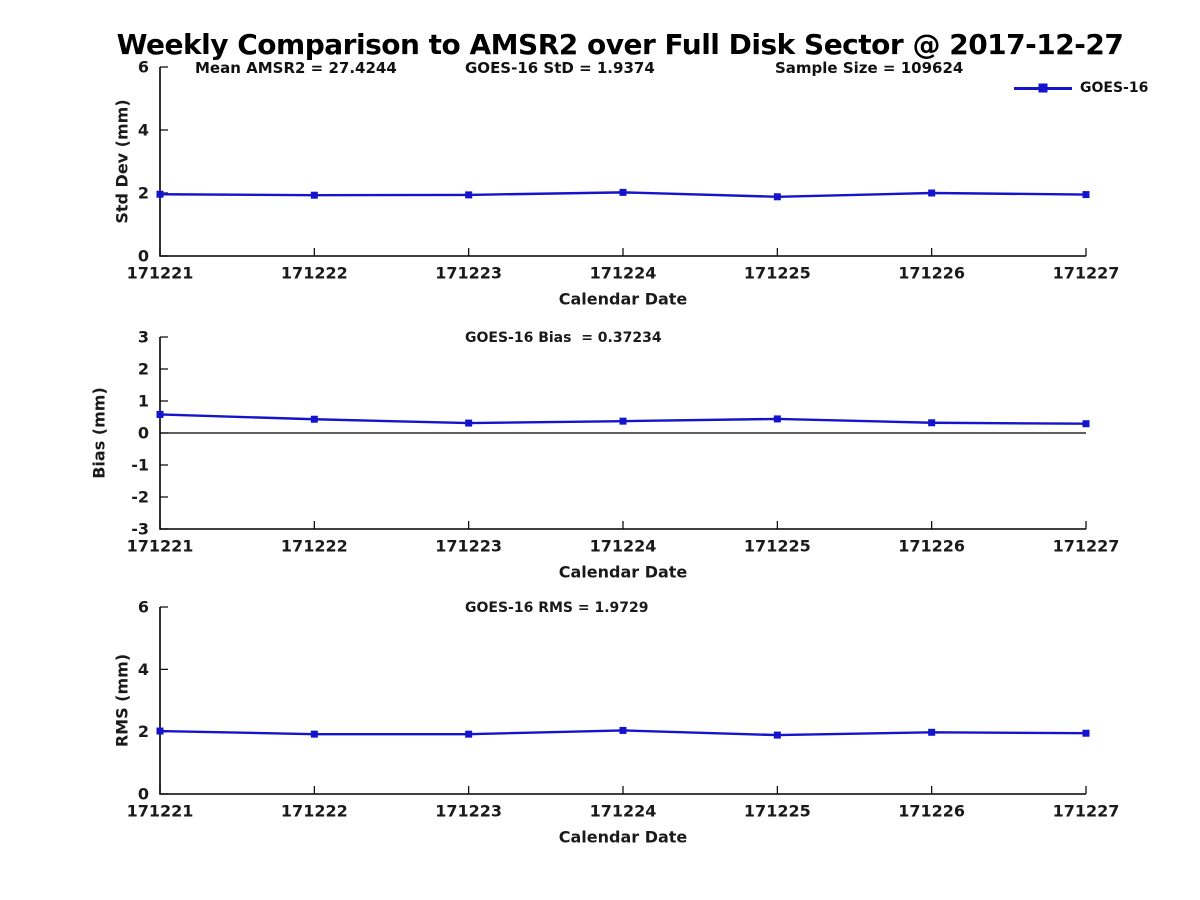 The width and height of the screenshot is (1200, 900). I want to click on annotation-mean-amsr2: Mean AMSR2 = 27.4244, so click(296, 68).